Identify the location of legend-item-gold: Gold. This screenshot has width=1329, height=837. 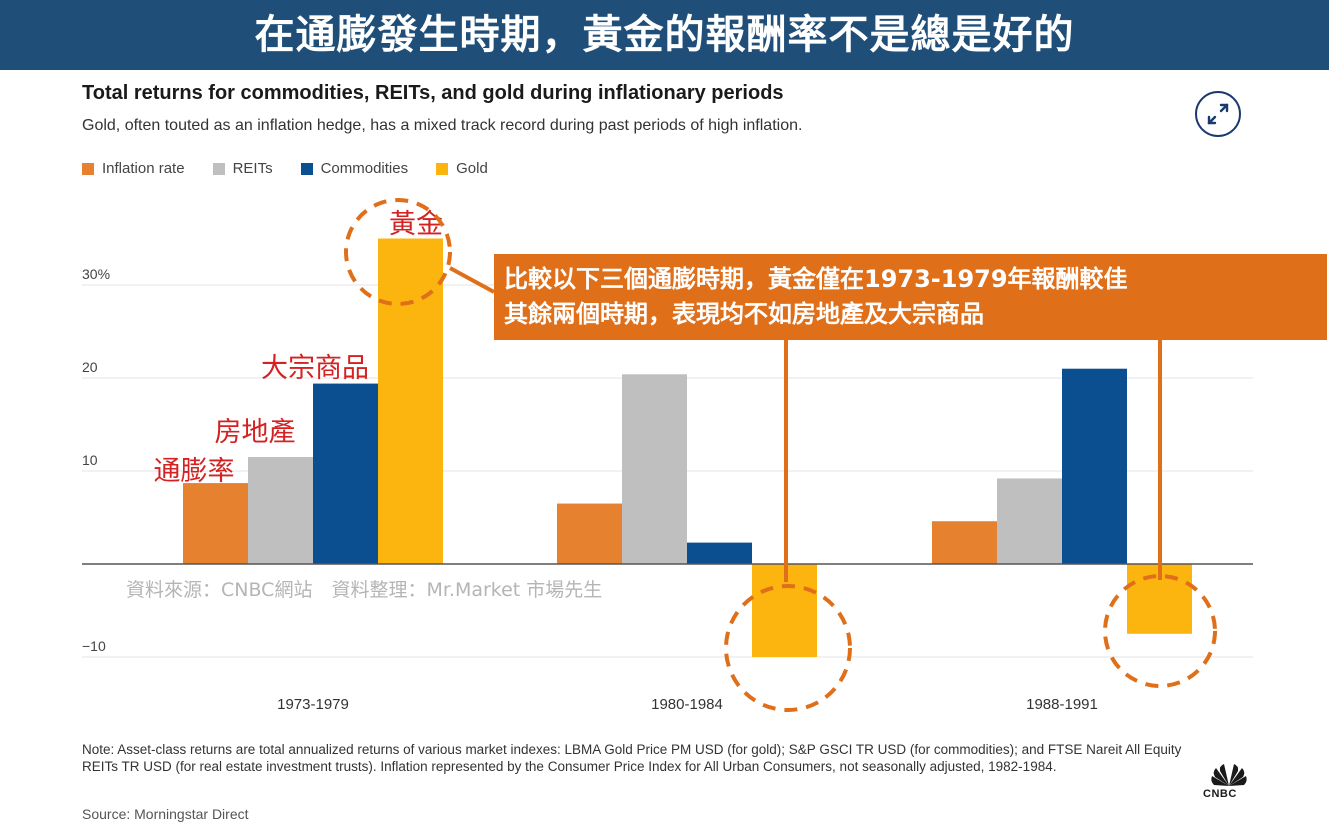
(462, 168).